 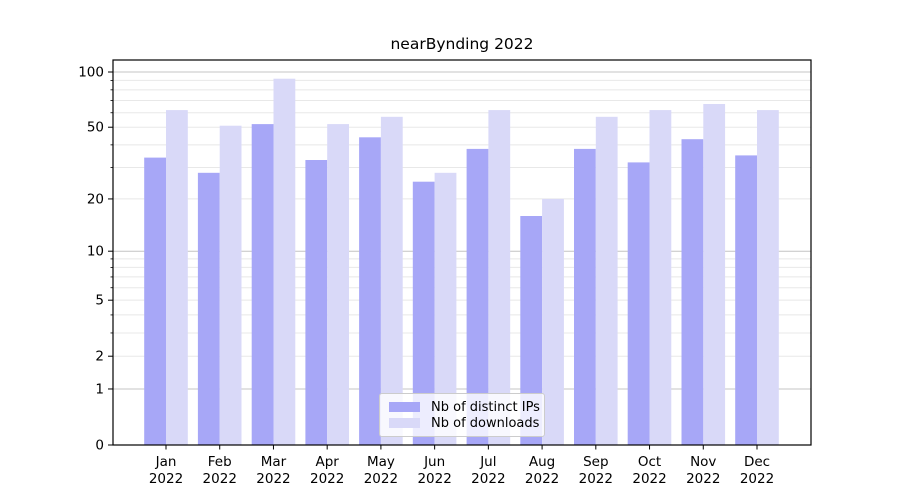 What do you see at coordinates (585, 296) in the screenshot?
I see `bar-distinct-ips-sep` at bounding box center [585, 296].